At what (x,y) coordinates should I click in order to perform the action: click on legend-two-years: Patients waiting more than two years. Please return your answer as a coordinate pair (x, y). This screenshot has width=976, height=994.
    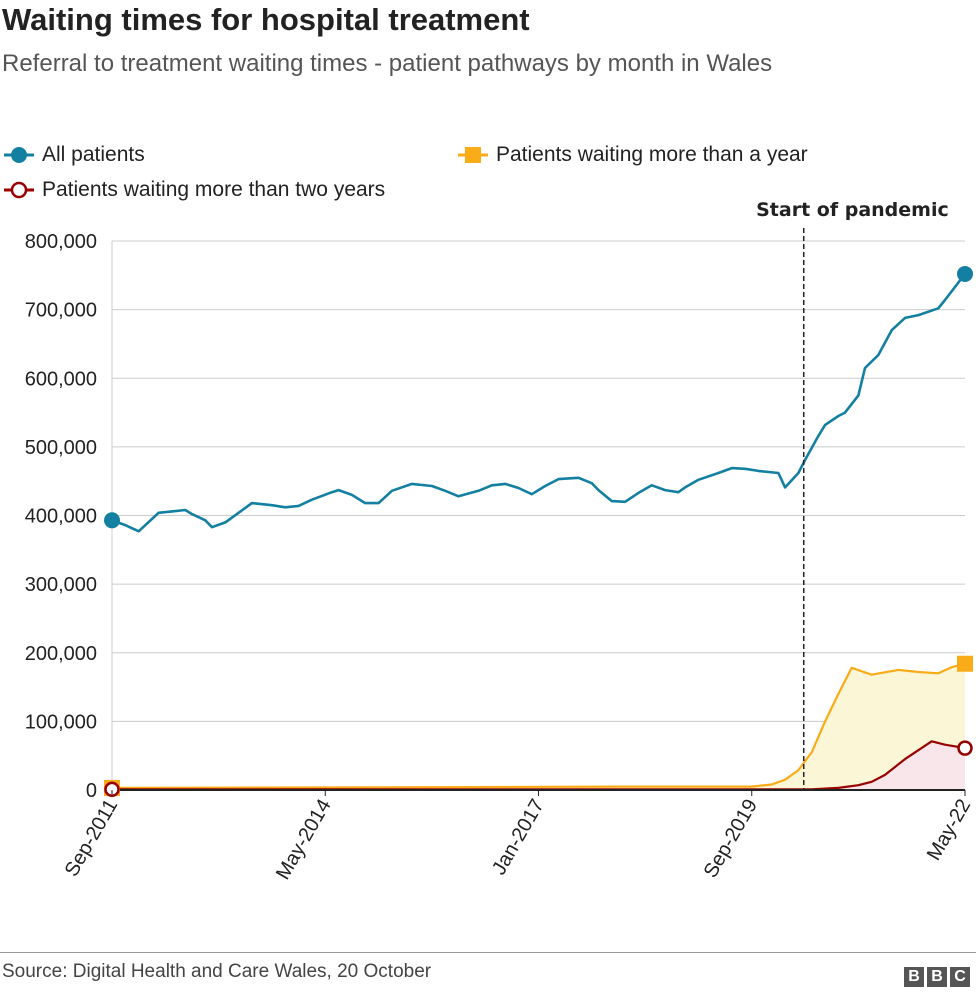
    Looking at the image, I should click on (194, 190).